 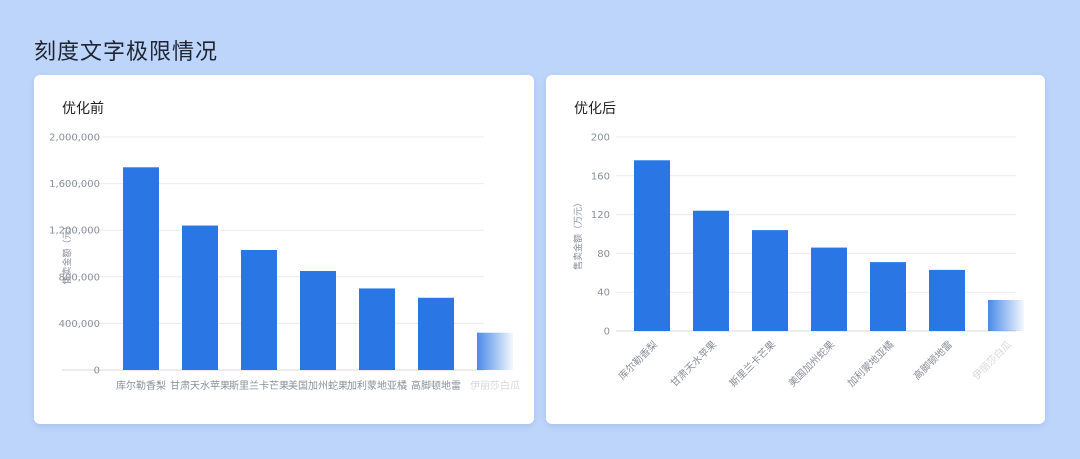 I want to click on y-tick-label: 80, so click(x=603, y=254).